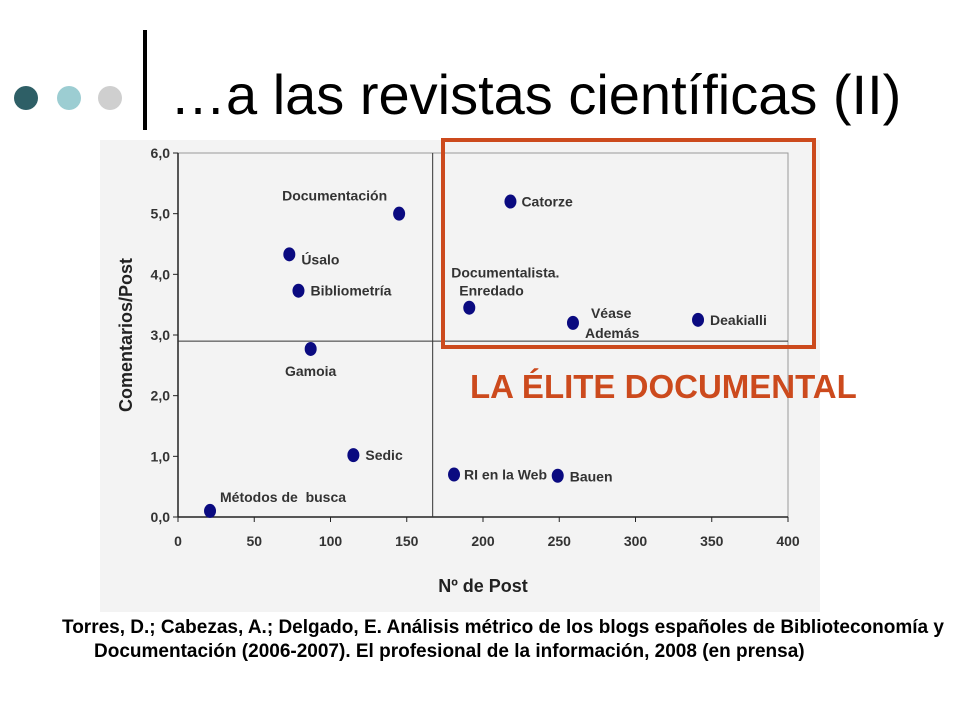 Image resolution: width=960 pixels, height=720 pixels. Describe the element at coordinates (161, 274) in the screenshot. I see `y-tick-label: 4,0` at that location.